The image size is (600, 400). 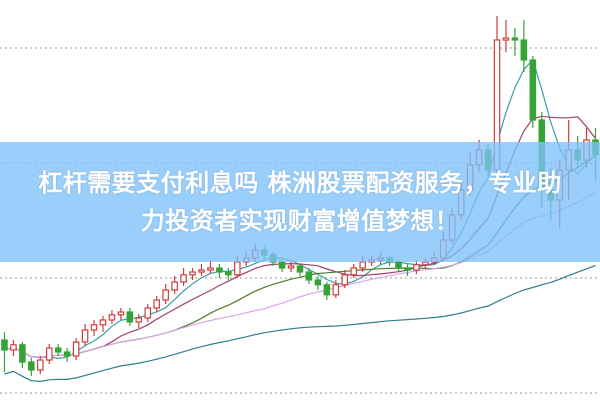 I want to click on title-line-2: 力投资者实现财富增值梦想！, so click(x=300, y=221).